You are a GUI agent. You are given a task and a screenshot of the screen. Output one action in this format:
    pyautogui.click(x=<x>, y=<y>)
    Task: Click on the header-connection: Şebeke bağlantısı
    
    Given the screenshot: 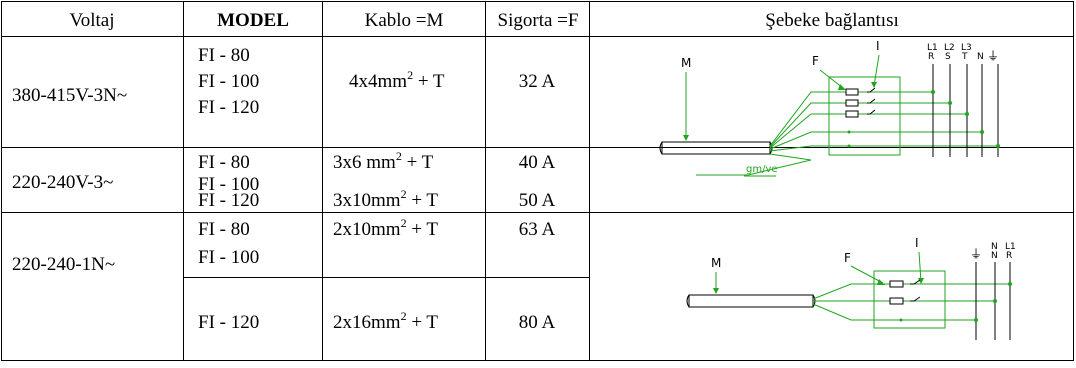 What is the action you would take?
    pyautogui.click(x=832, y=20)
    